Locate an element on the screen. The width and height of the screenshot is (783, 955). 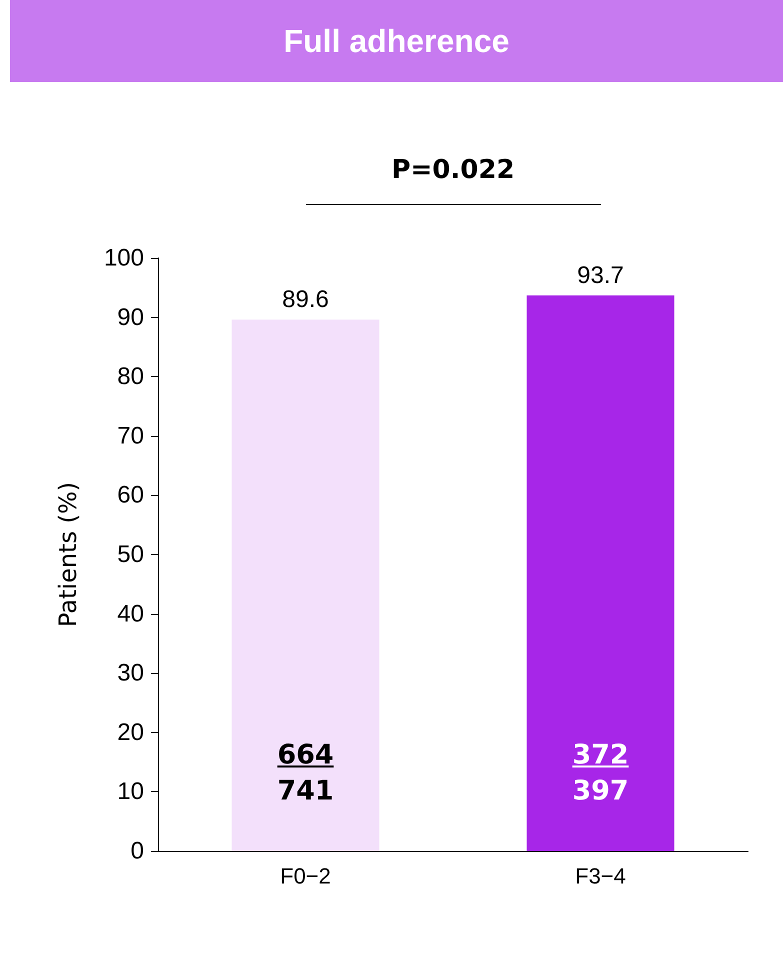
y-tick-label: 20 is located at coordinates (130, 732).